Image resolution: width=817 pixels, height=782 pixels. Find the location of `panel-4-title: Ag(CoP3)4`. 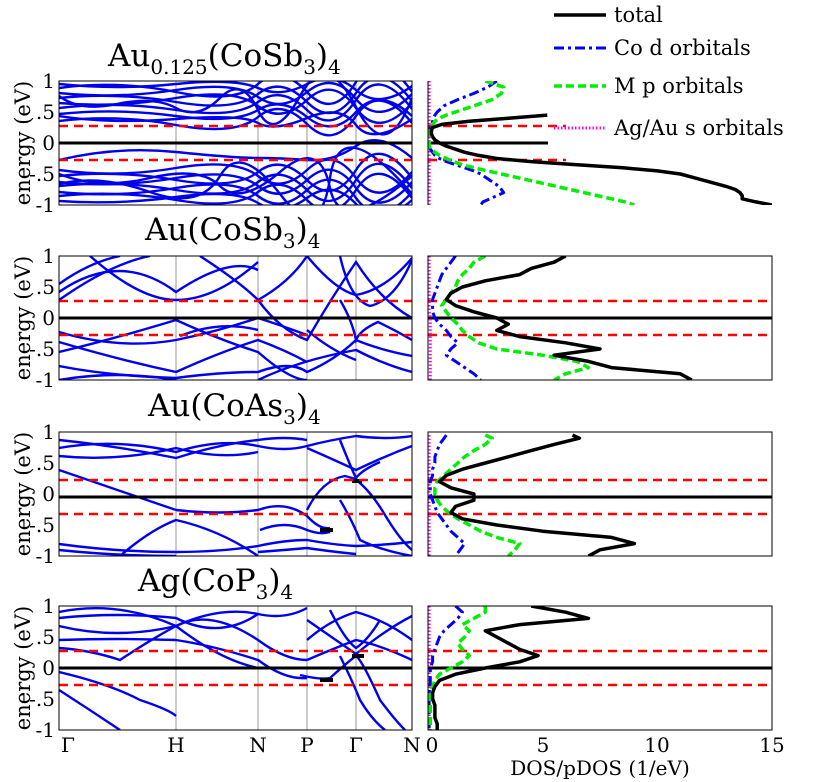

panel-4-title: Ag(CoP3)4 is located at coordinates (215, 583).